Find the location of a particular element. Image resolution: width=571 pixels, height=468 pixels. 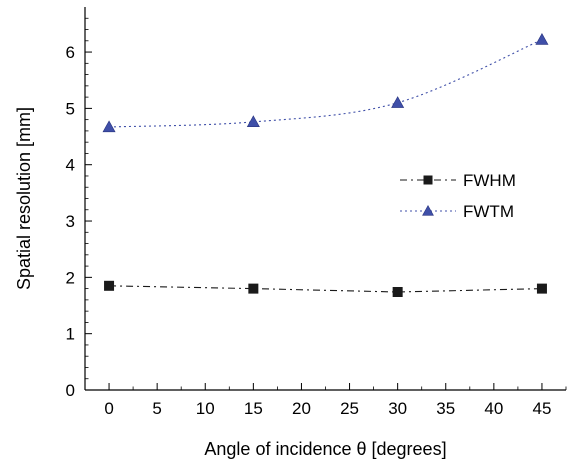

x-tick-label: 10 is located at coordinates (205, 408).